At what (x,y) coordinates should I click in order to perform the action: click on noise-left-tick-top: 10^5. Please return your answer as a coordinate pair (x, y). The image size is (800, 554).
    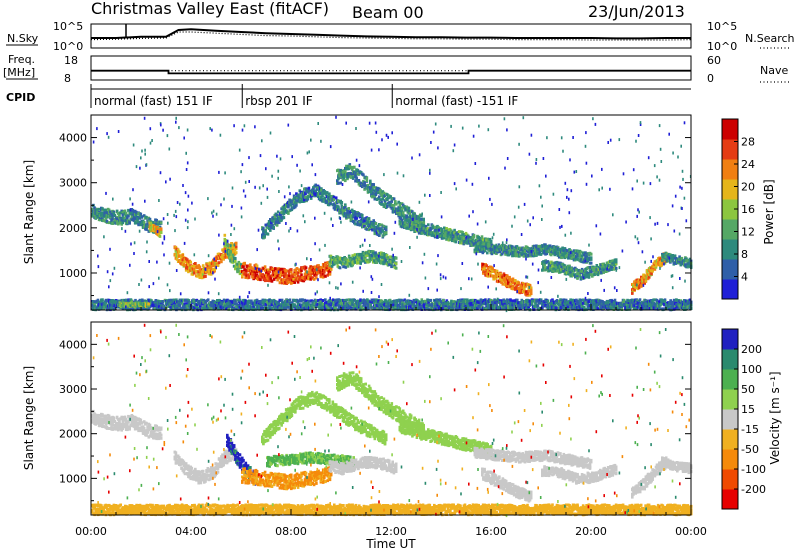
    Looking at the image, I should click on (68, 26).